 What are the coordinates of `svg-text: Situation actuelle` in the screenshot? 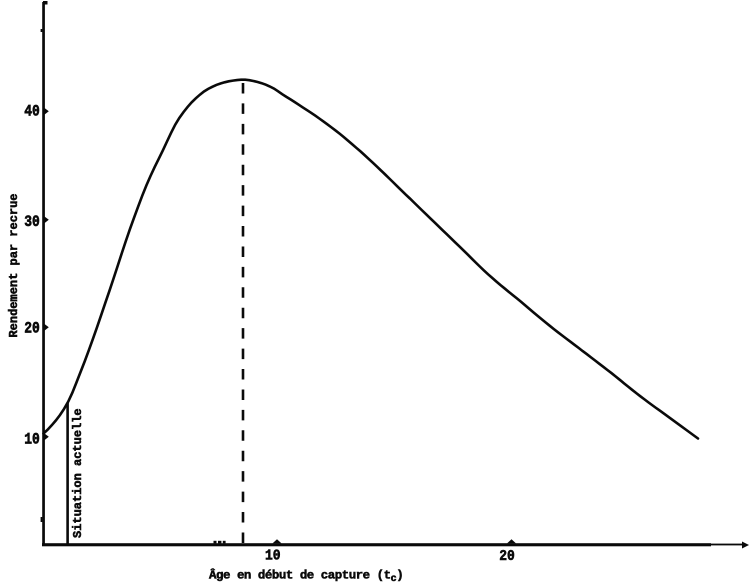 It's located at (78, 473).